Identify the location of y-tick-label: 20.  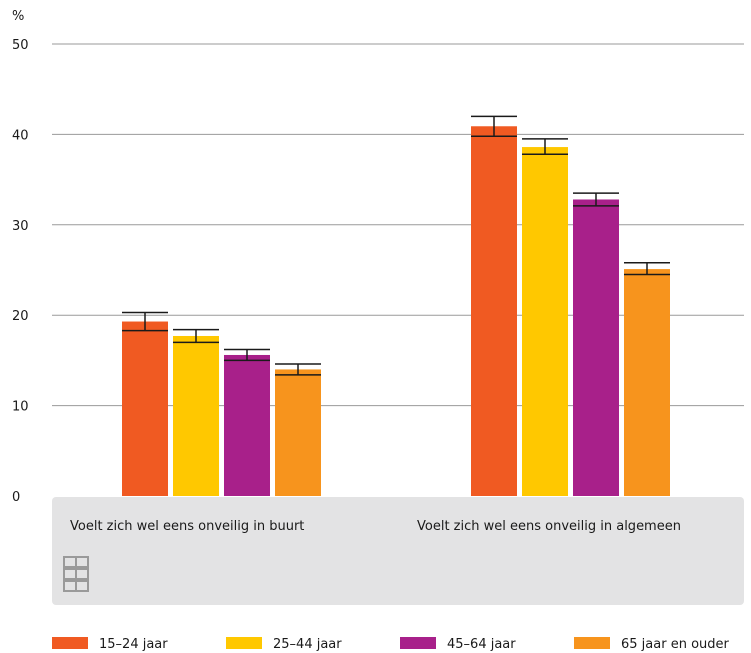
(20, 316).